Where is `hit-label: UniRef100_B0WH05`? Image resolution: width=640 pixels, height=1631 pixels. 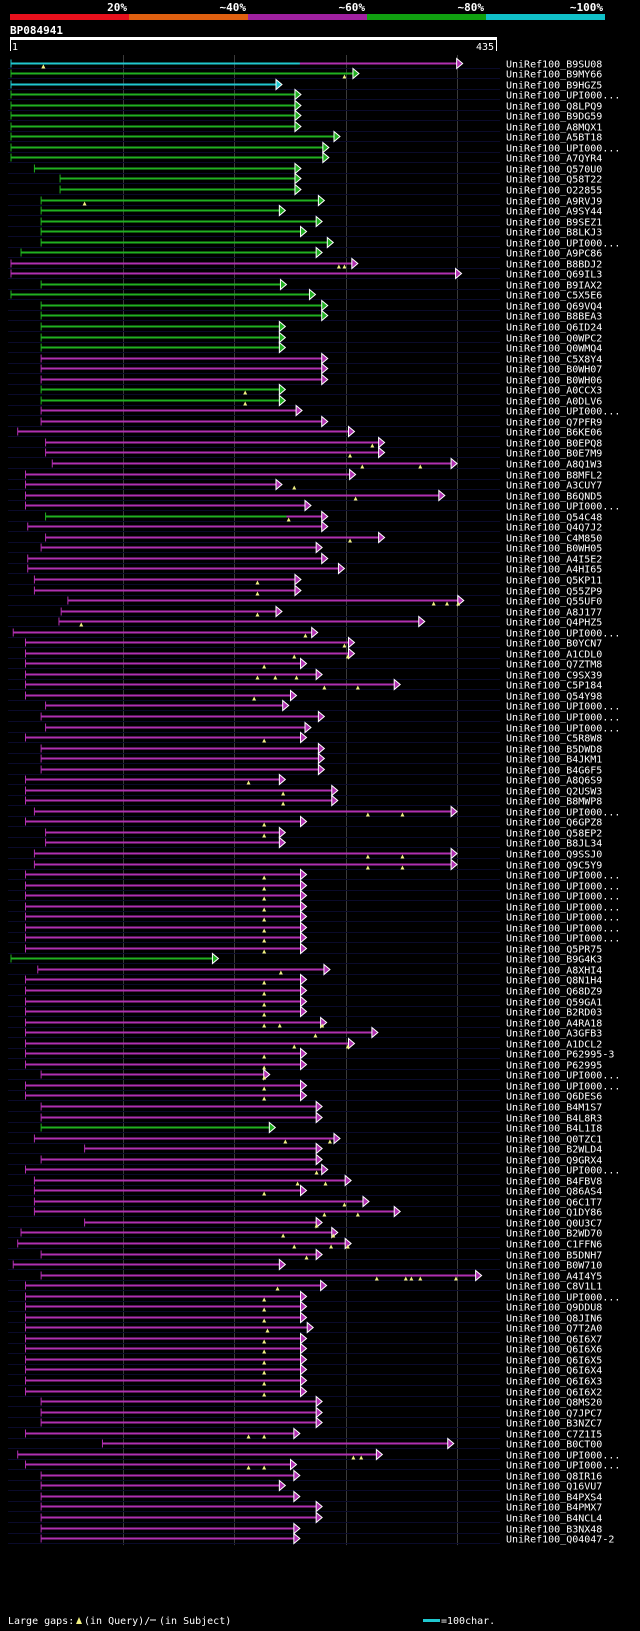 hit-label: UniRef100_B0WH05 is located at coordinates (554, 549).